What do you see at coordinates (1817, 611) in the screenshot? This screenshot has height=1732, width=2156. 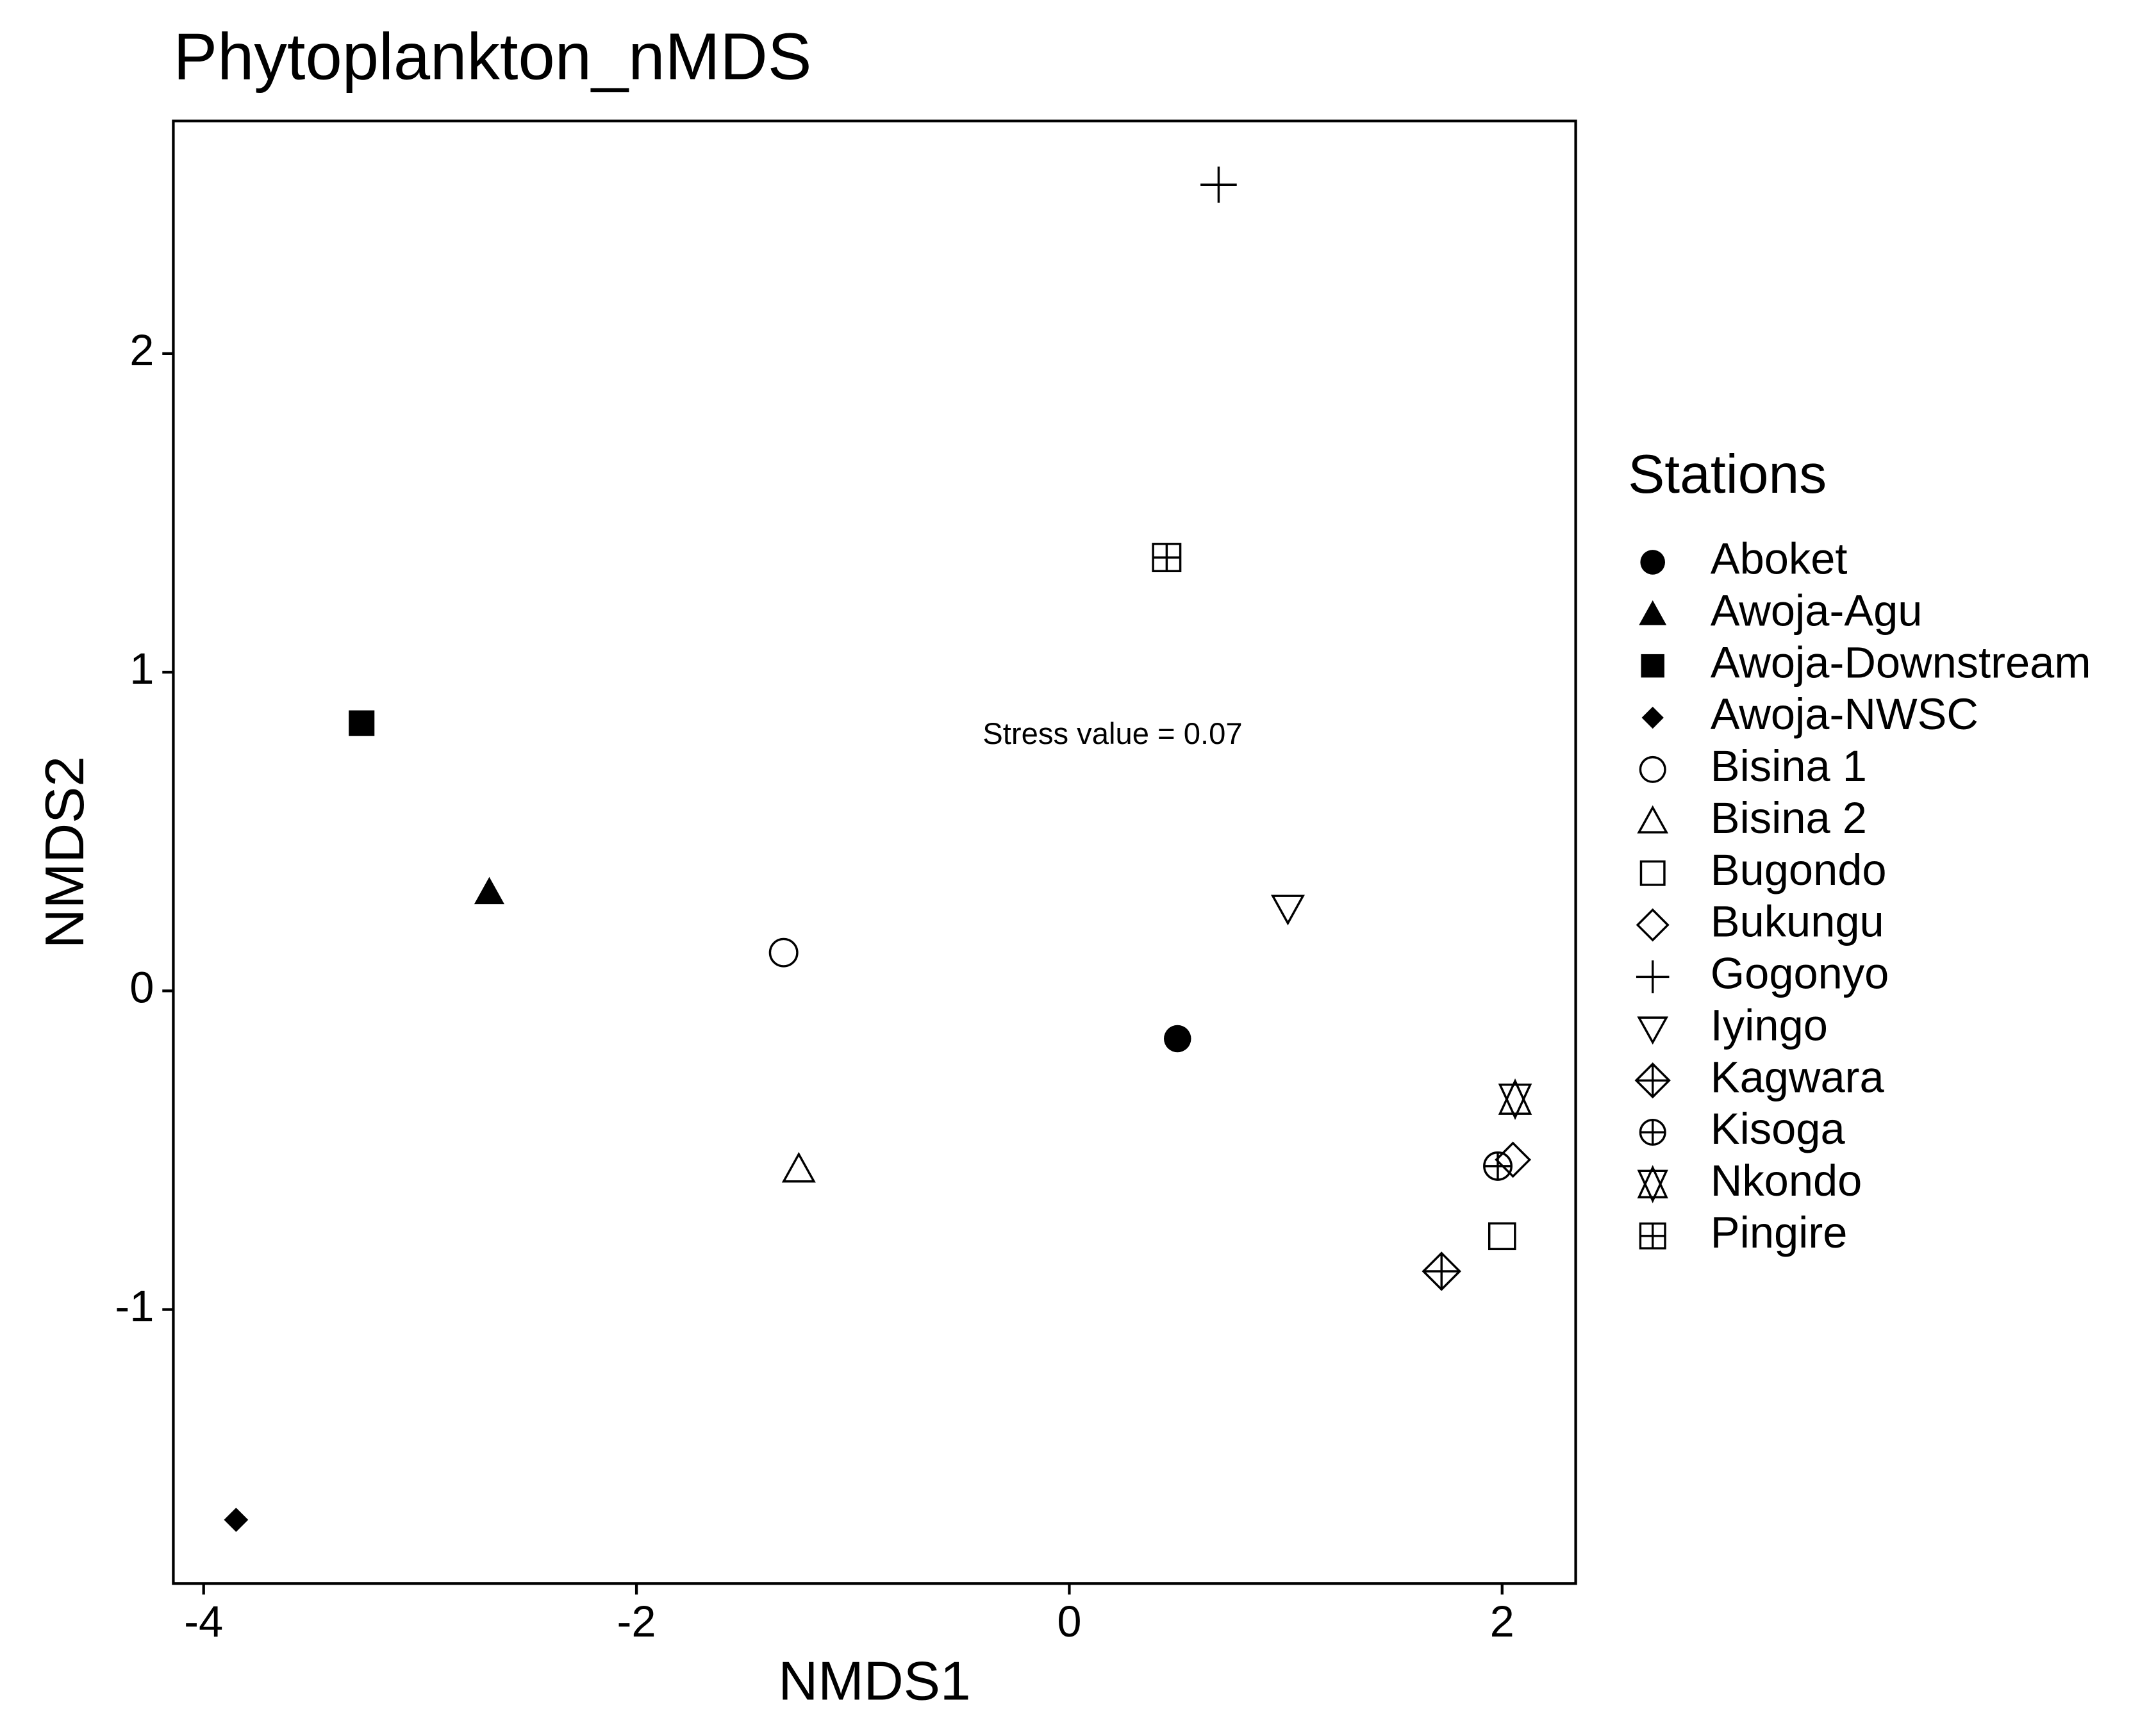 I see `legend-label: Awoja-Agu` at bounding box center [1817, 611].